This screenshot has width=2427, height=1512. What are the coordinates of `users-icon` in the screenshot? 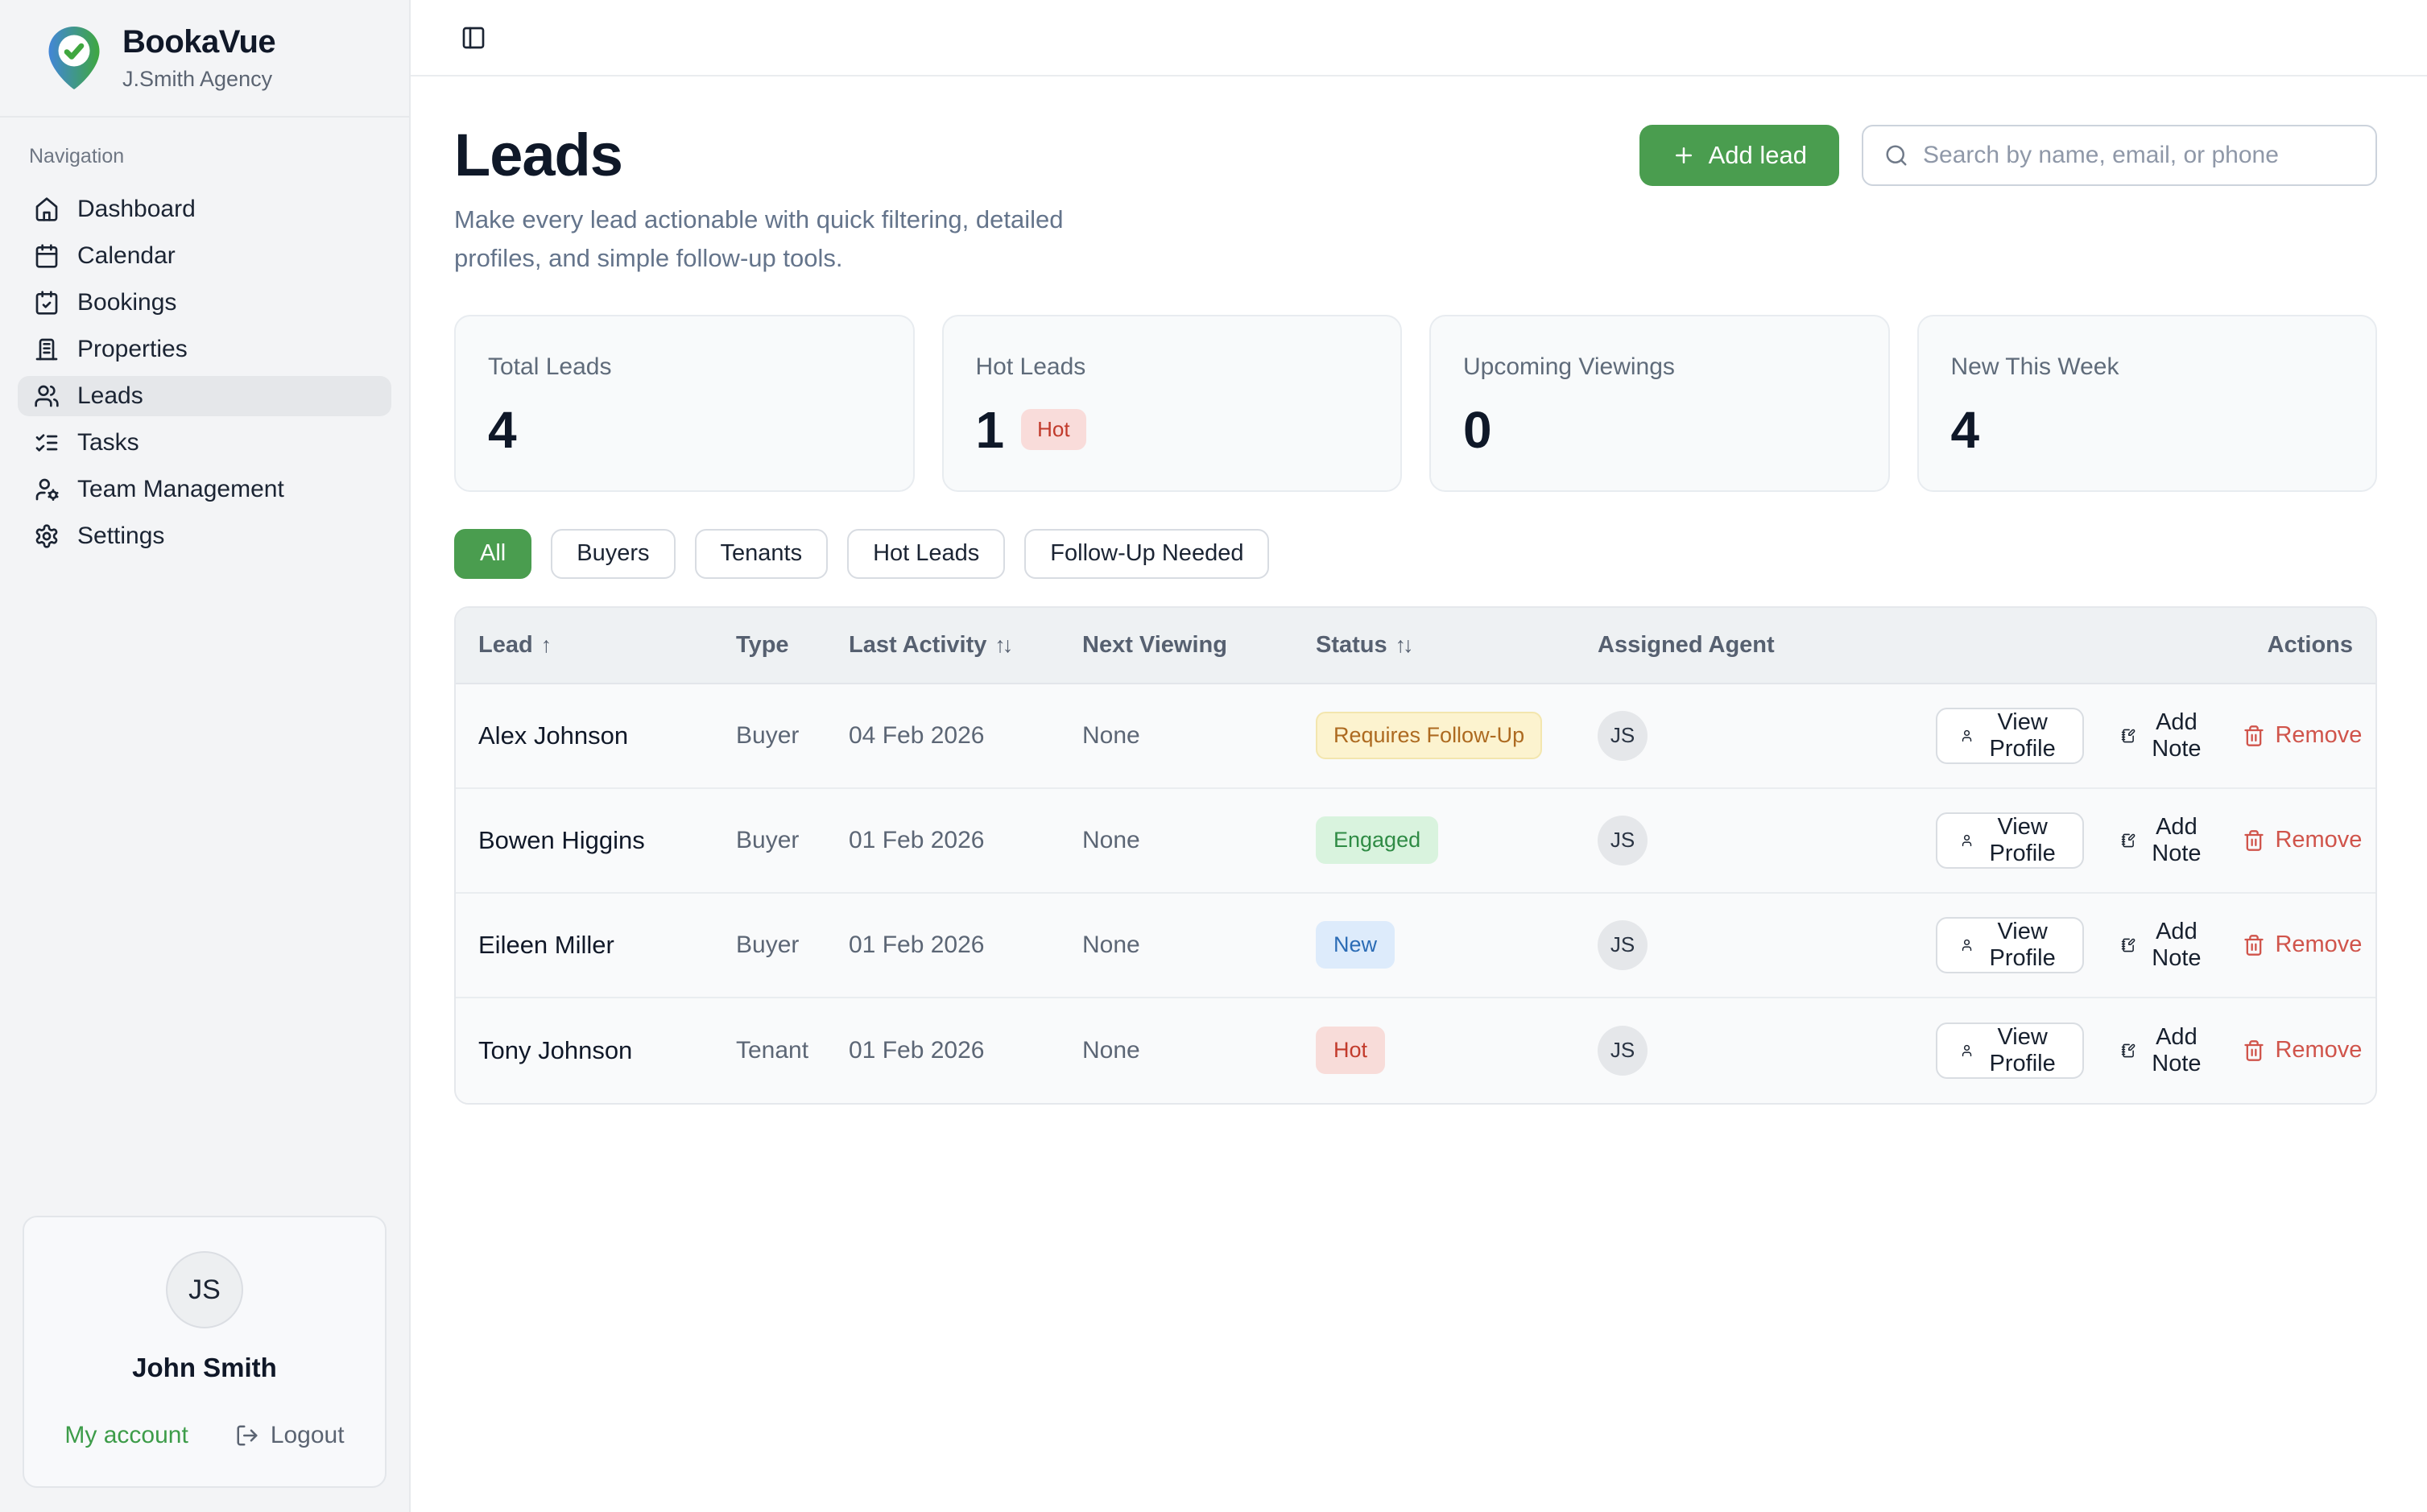 It's located at (47, 396).